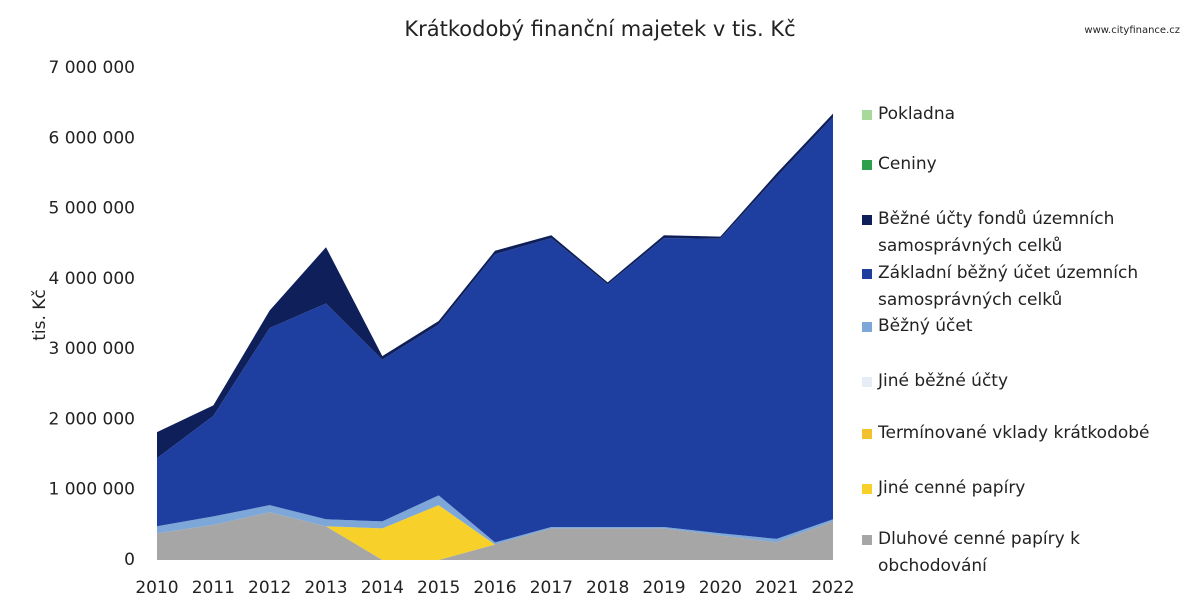 This screenshot has width=1195, height=598. Describe the element at coordinates (1027, 326) in the screenshot. I see `legend-item: Běžný účet` at that location.